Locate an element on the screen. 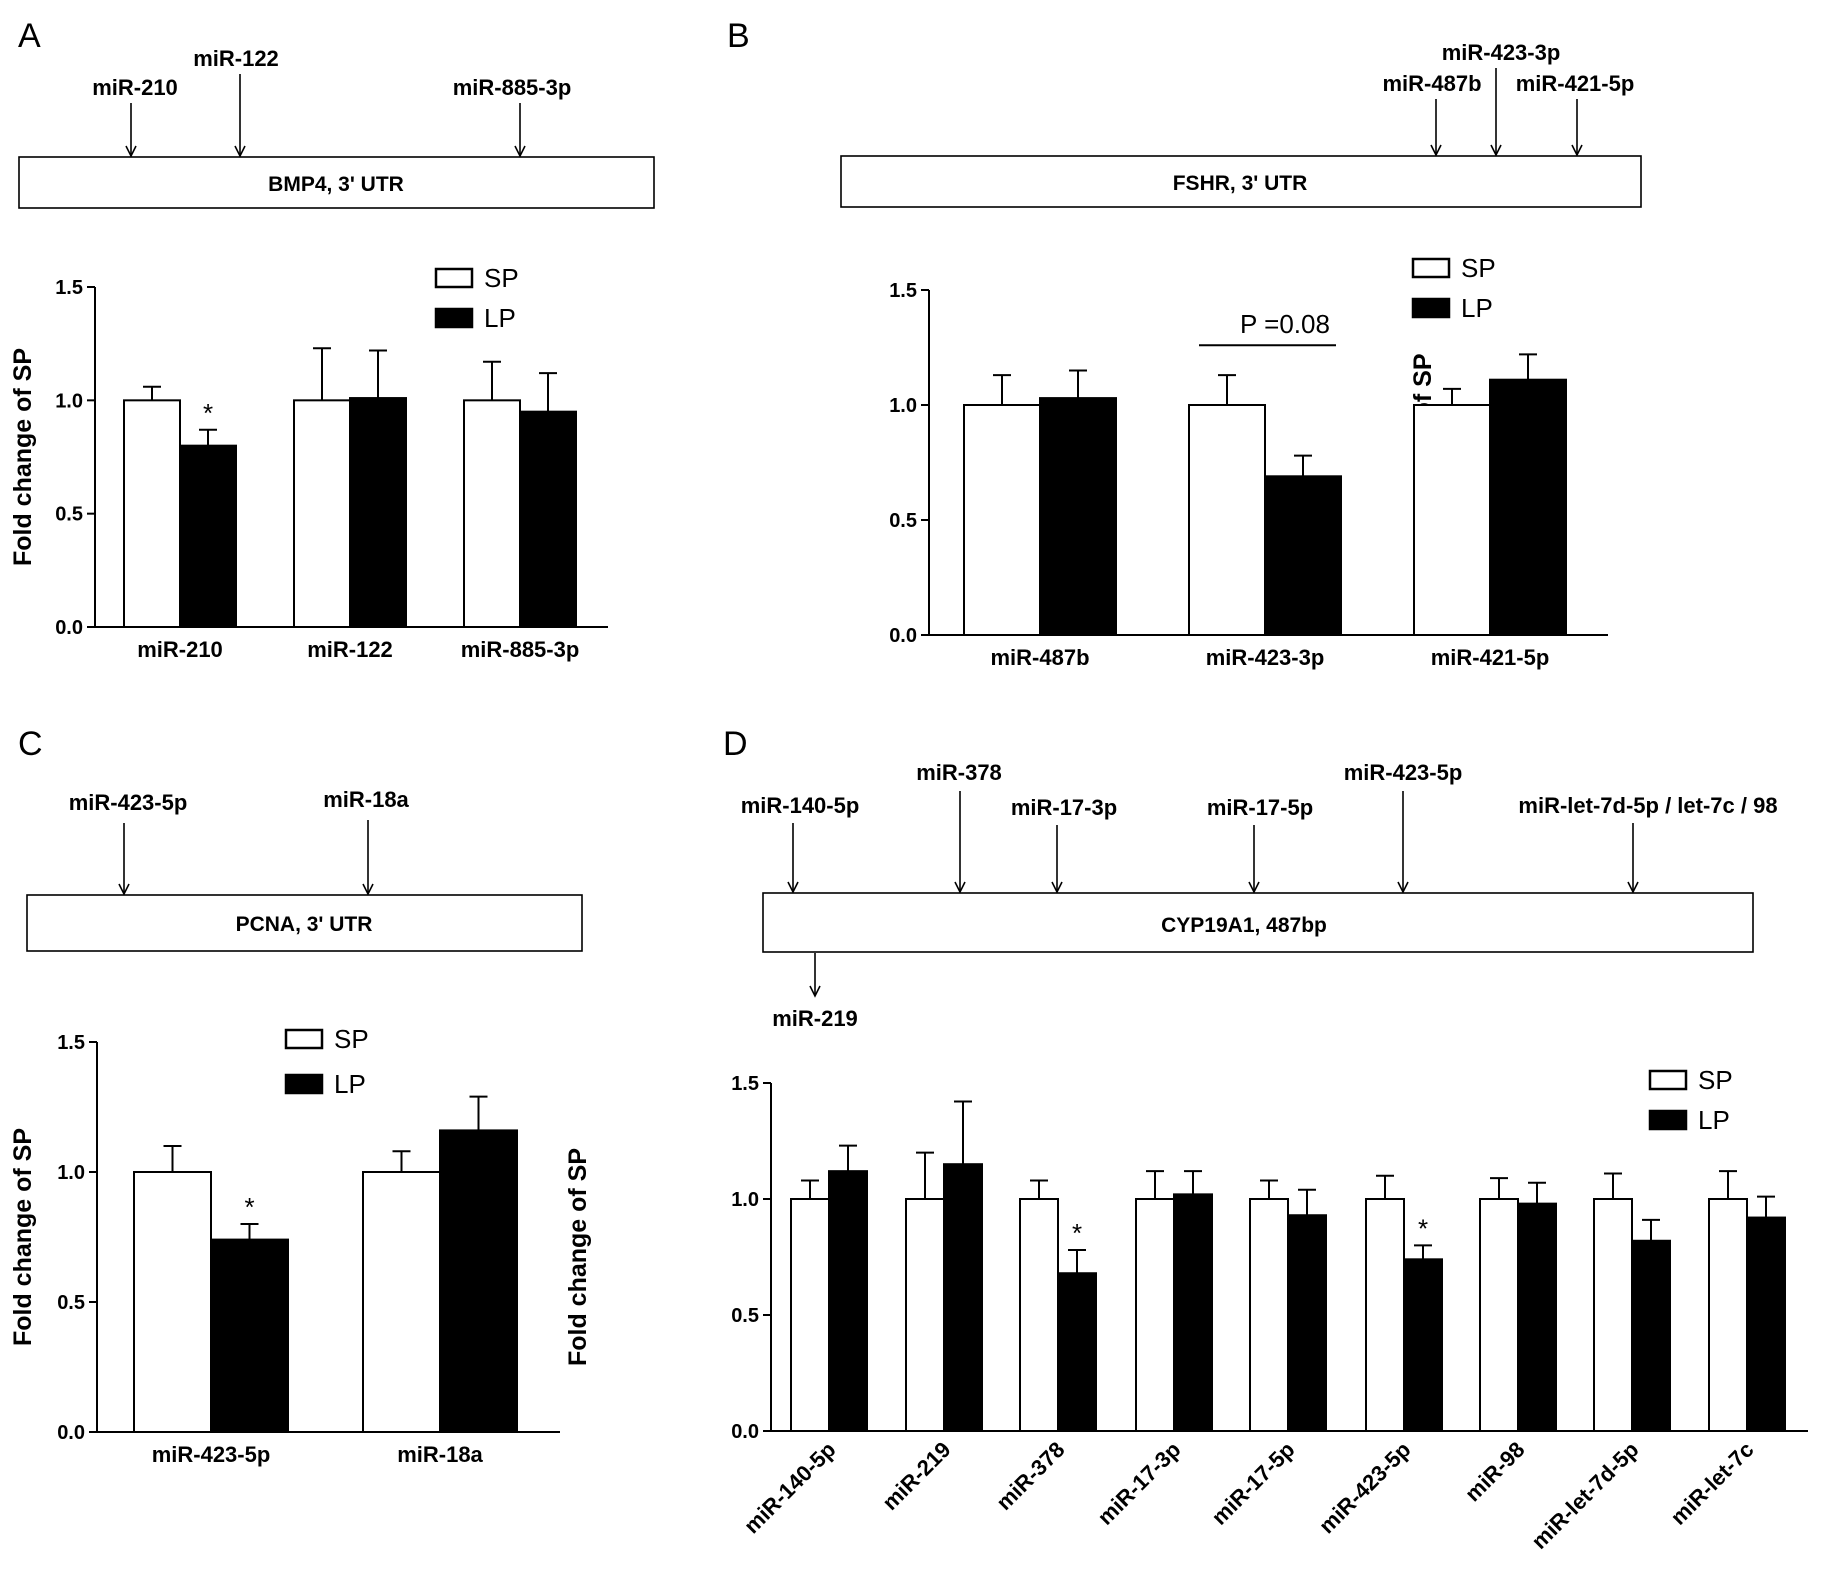 The width and height of the screenshot is (1832, 1586). x-tick-label: miR-17-5p is located at coordinates (1253, 1483).